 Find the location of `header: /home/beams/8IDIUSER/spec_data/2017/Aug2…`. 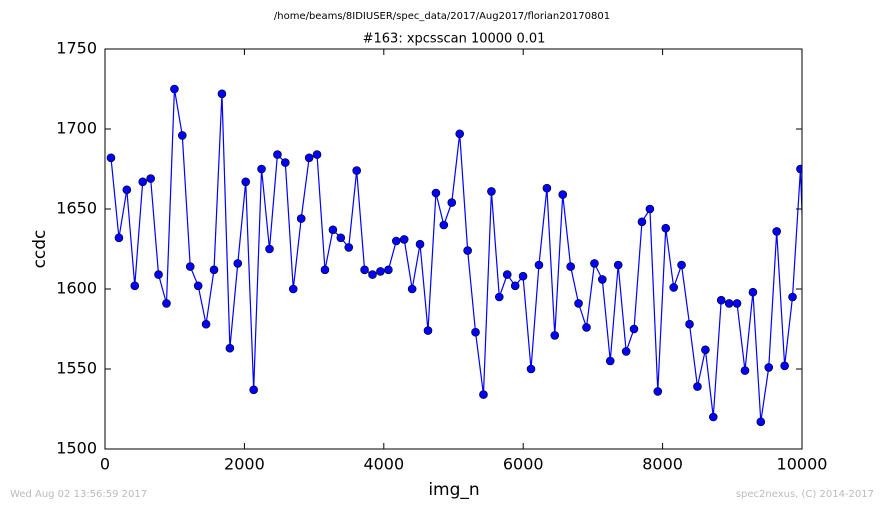

header: /home/beams/8IDIUSER/spec_data/2017/Aug2… is located at coordinates (442, 16).